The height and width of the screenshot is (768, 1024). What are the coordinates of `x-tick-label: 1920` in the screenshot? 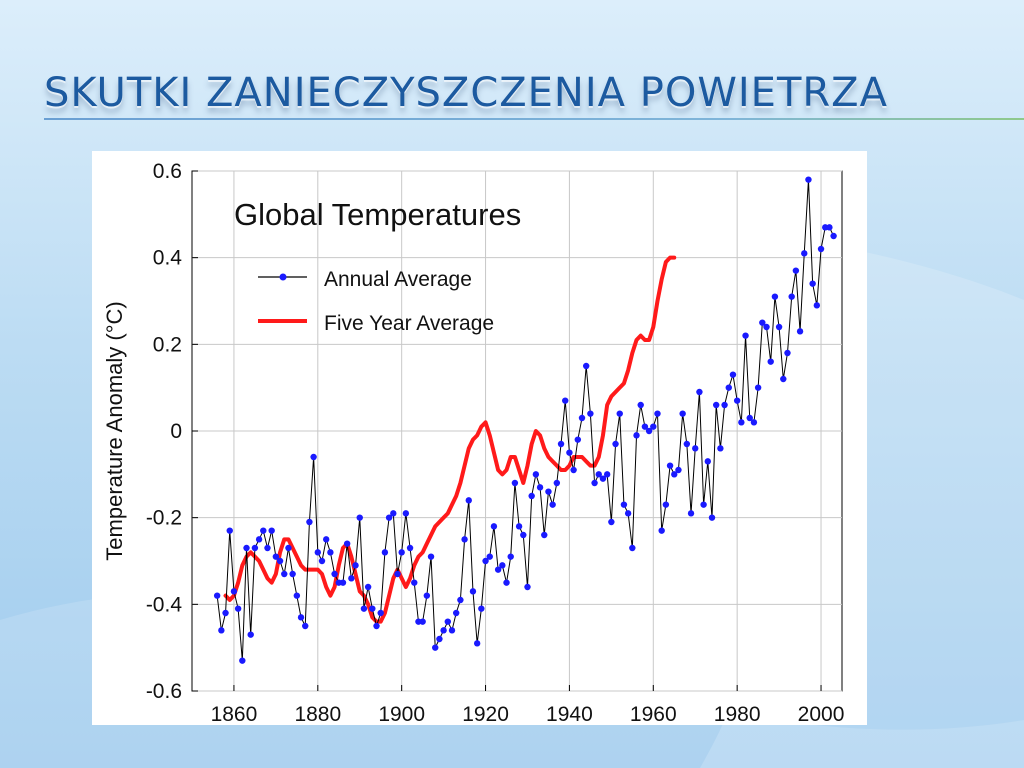 It's located at (485, 714).